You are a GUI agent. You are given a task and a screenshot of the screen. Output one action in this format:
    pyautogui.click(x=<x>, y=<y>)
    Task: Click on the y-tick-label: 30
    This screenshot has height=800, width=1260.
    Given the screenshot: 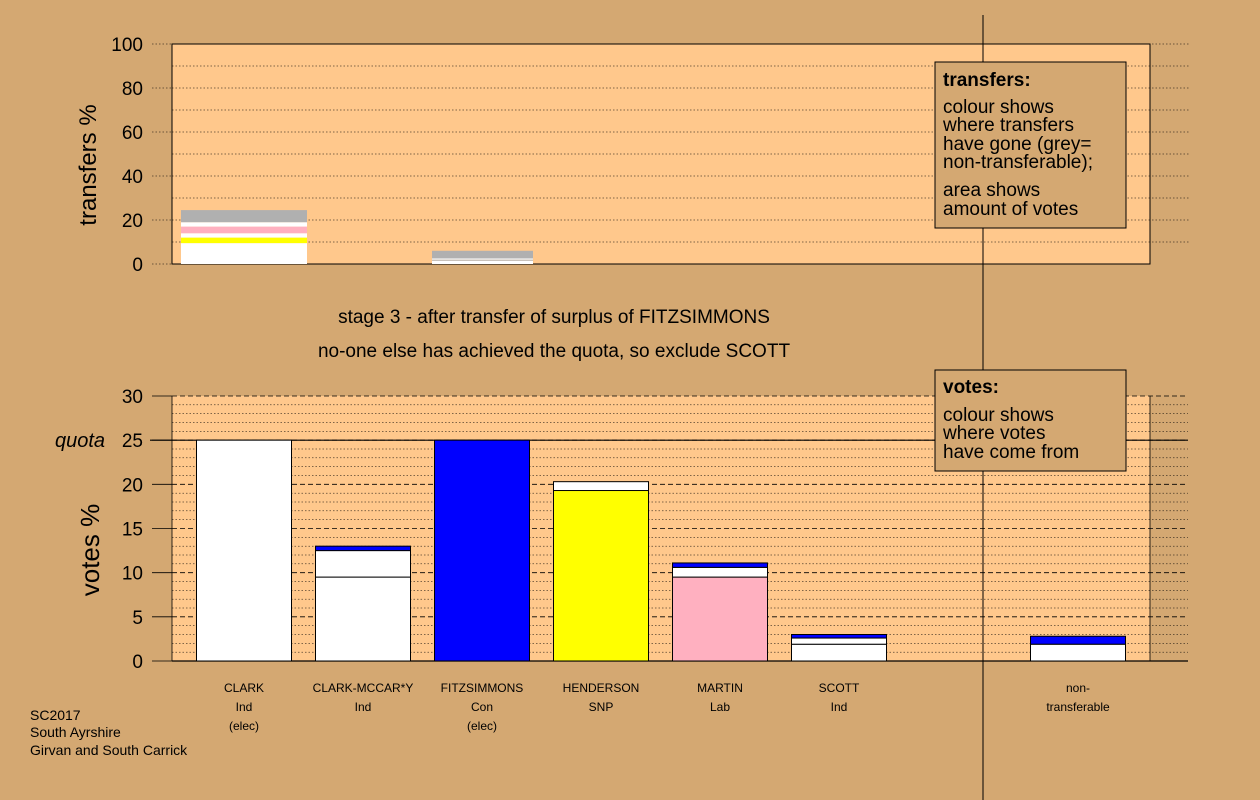 What is the action you would take?
    pyautogui.click(x=132, y=397)
    